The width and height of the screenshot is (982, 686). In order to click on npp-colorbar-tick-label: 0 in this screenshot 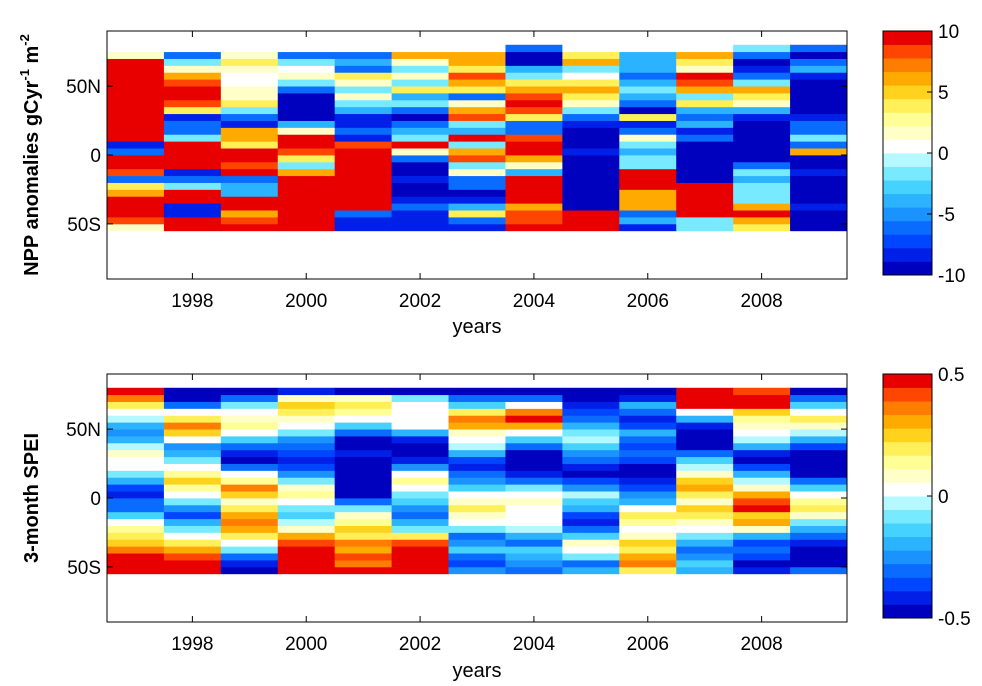, I will do `click(943, 154)`.